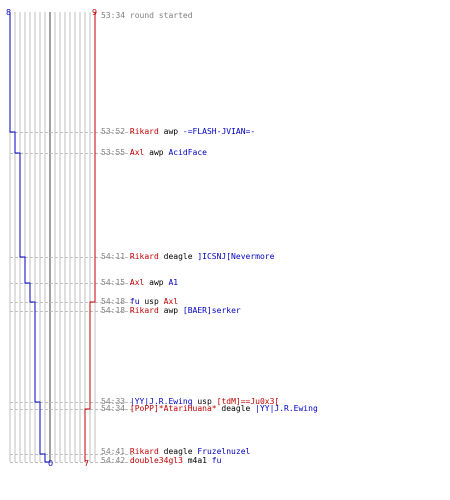 This screenshot has height=500, width=450. What do you see at coordinates (187, 152) in the screenshot?
I see `event-text-part: AcidFace` at bounding box center [187, 152].